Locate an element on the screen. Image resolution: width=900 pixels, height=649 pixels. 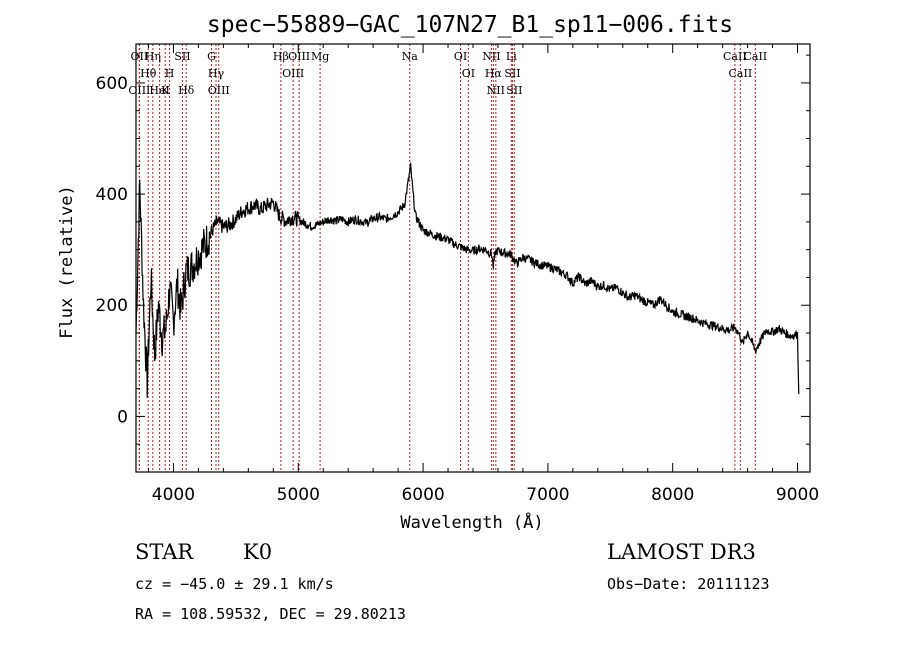
object-subclass: K0 is located at coordinates (257, 552).